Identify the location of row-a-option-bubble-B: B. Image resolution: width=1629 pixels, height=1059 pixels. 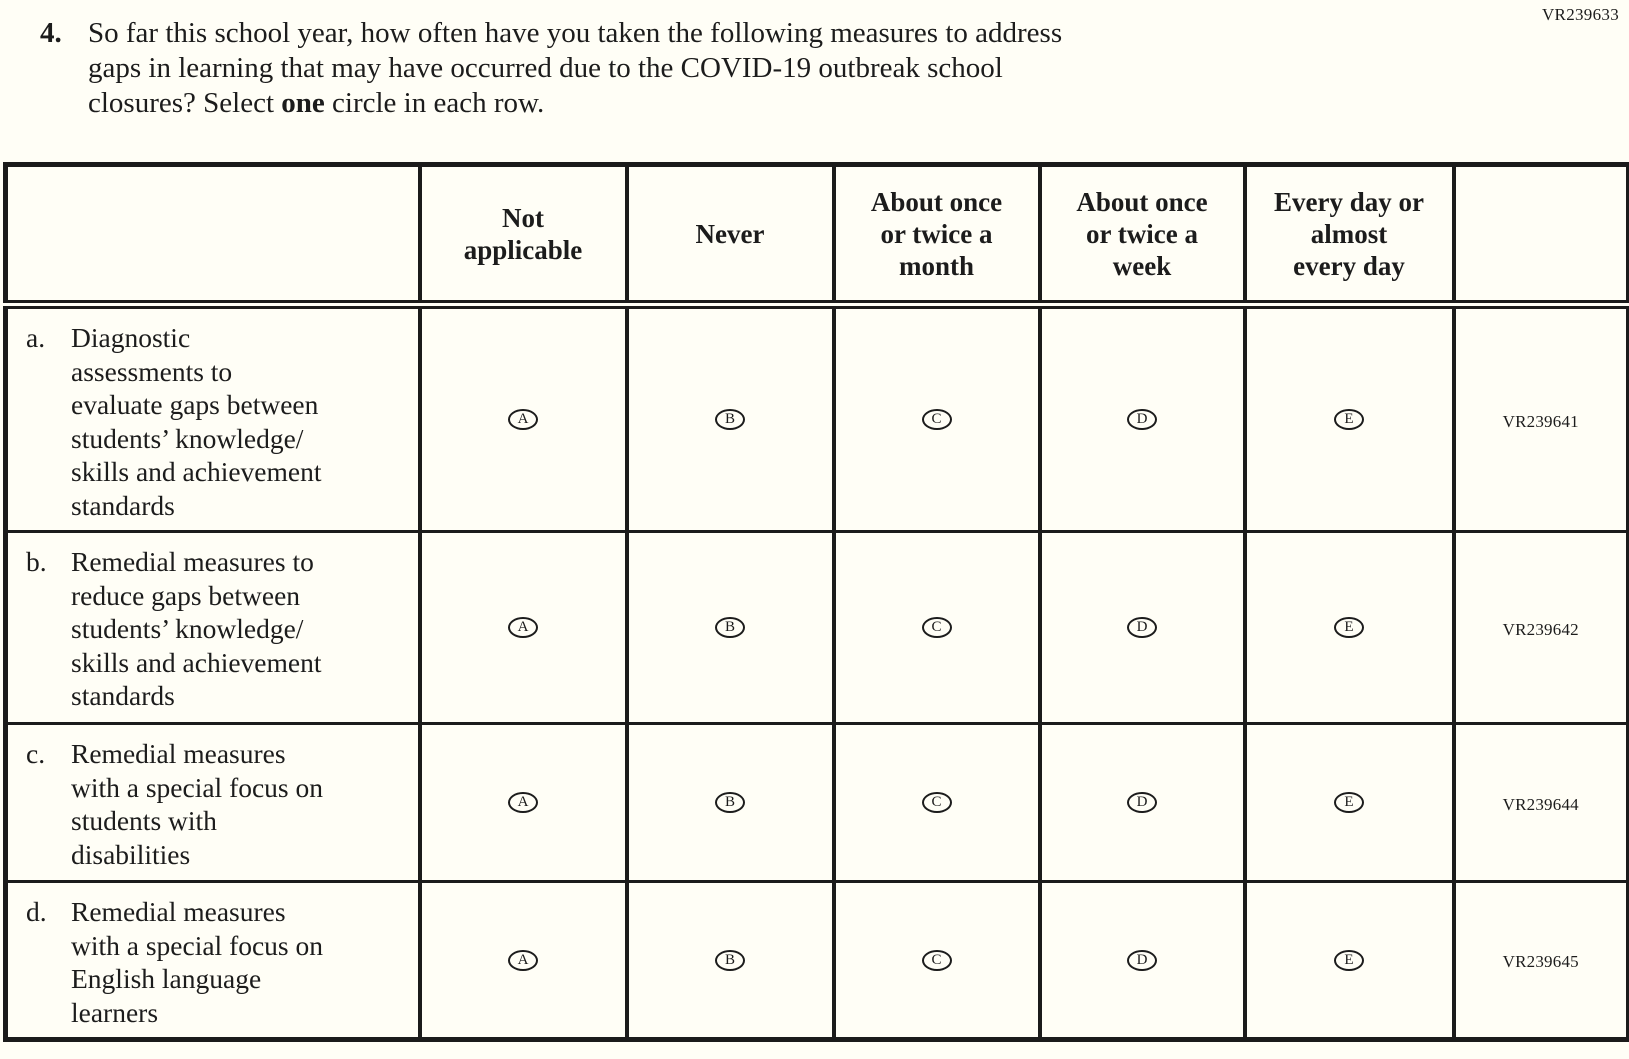
(730, 419).